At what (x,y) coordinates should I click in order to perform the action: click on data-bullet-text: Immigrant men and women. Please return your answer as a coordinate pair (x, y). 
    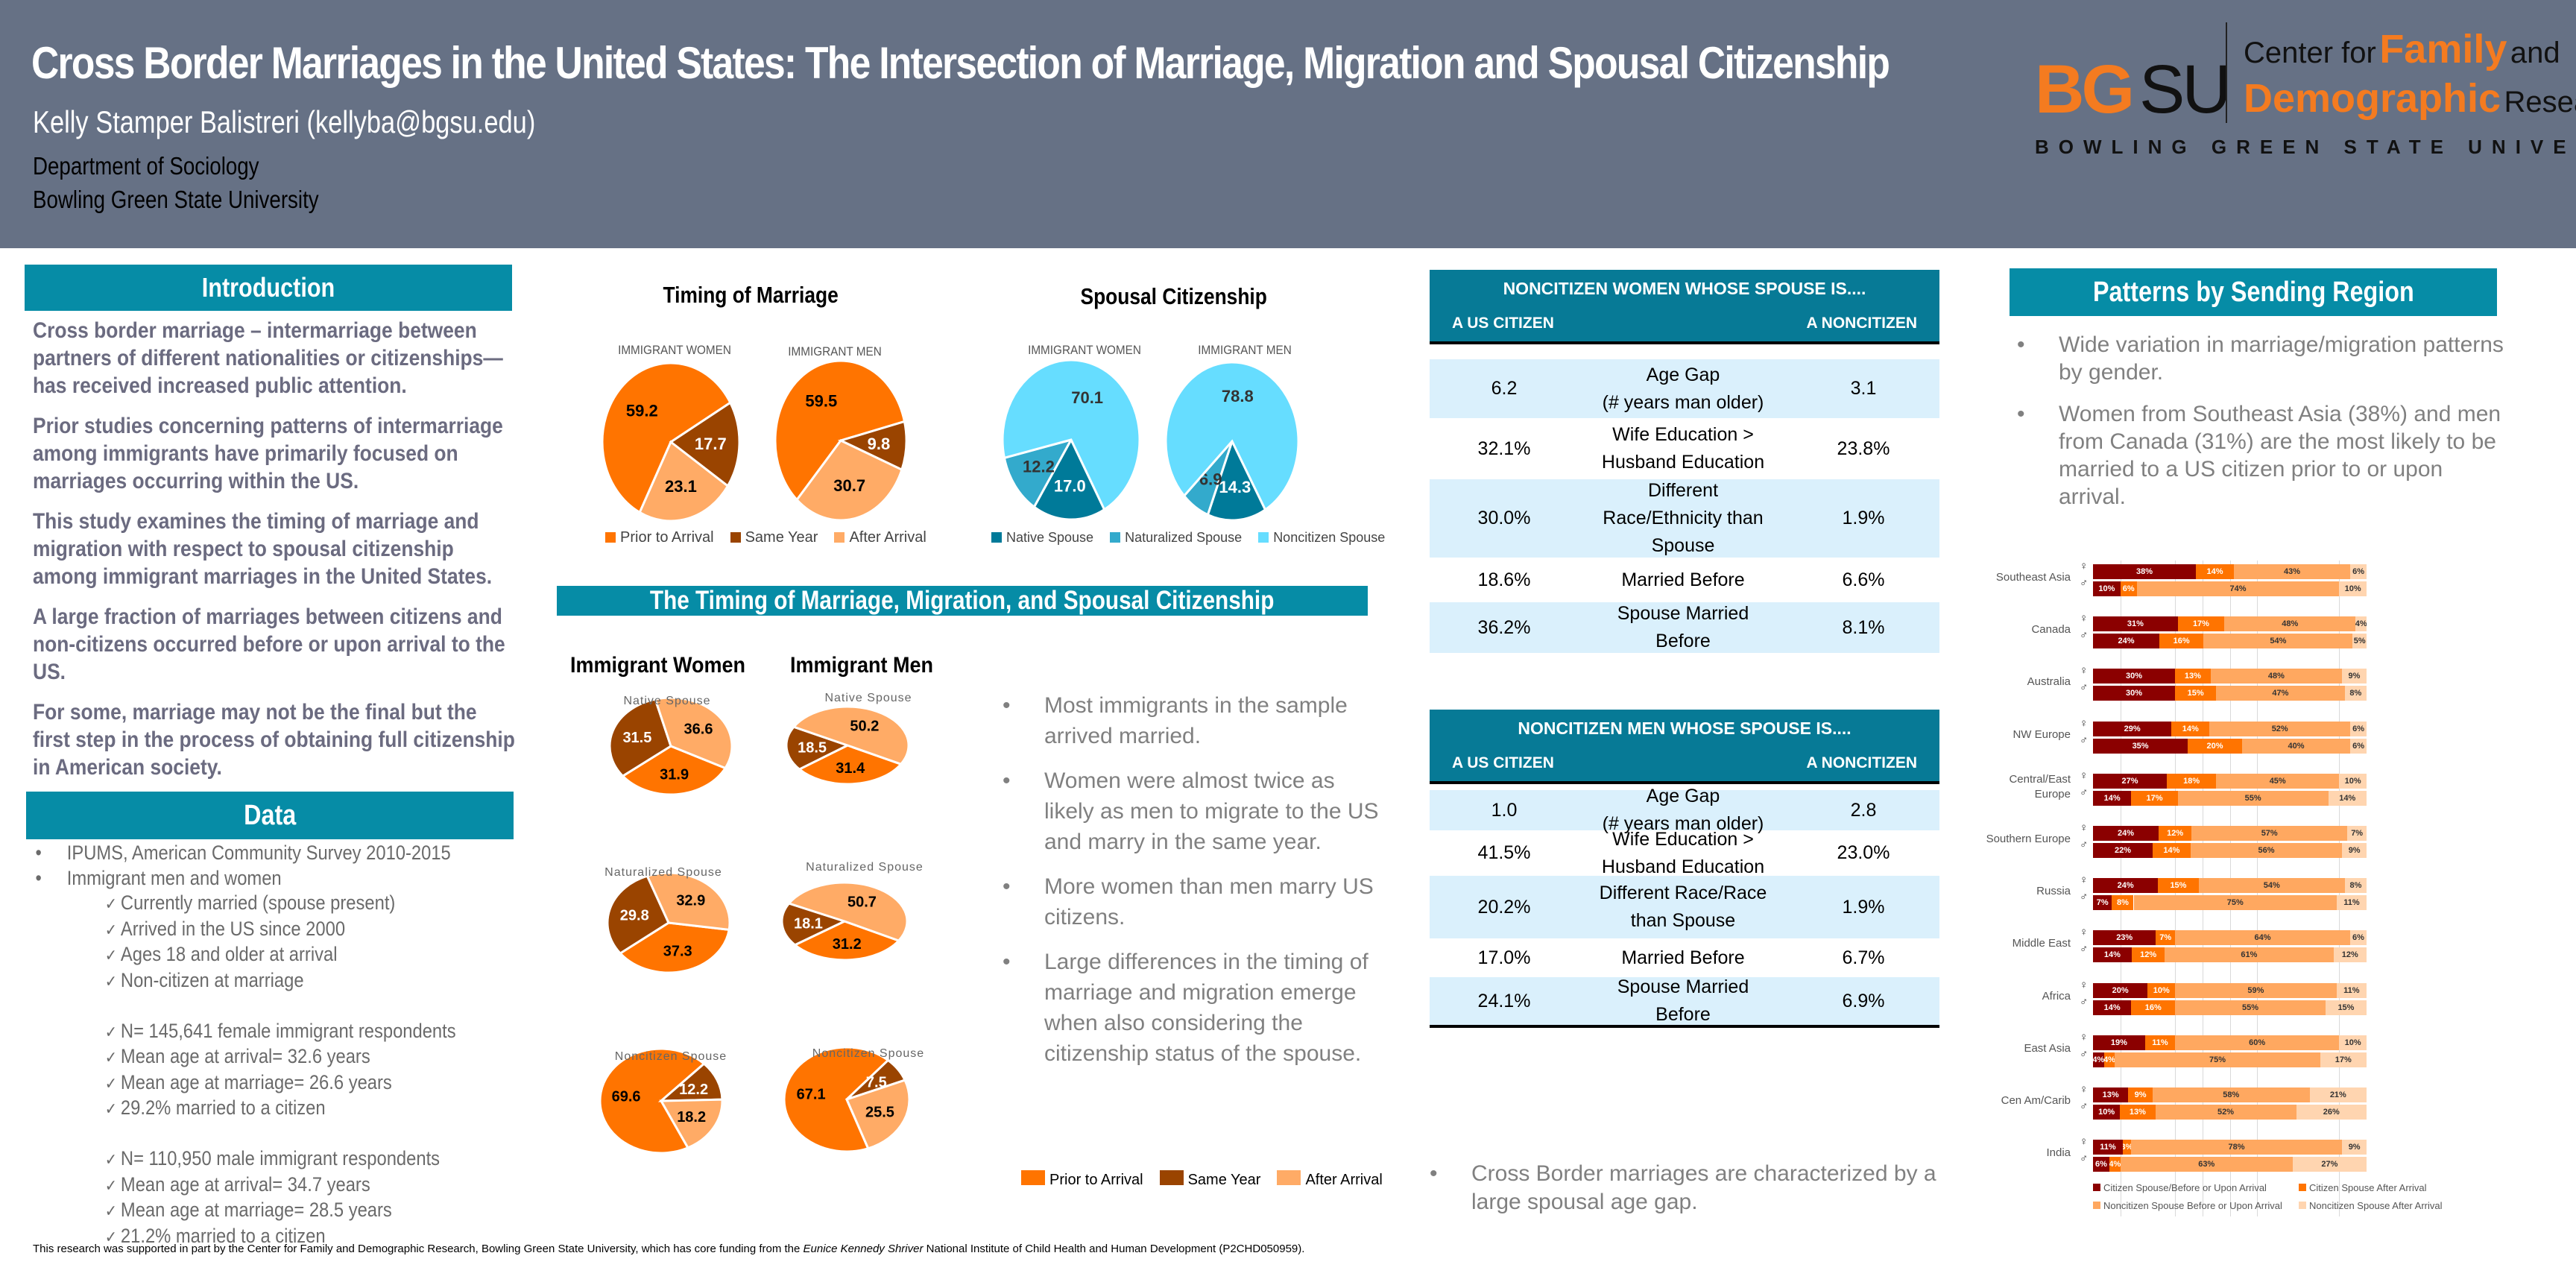
    Looking at the image, I should click on (174, 877).